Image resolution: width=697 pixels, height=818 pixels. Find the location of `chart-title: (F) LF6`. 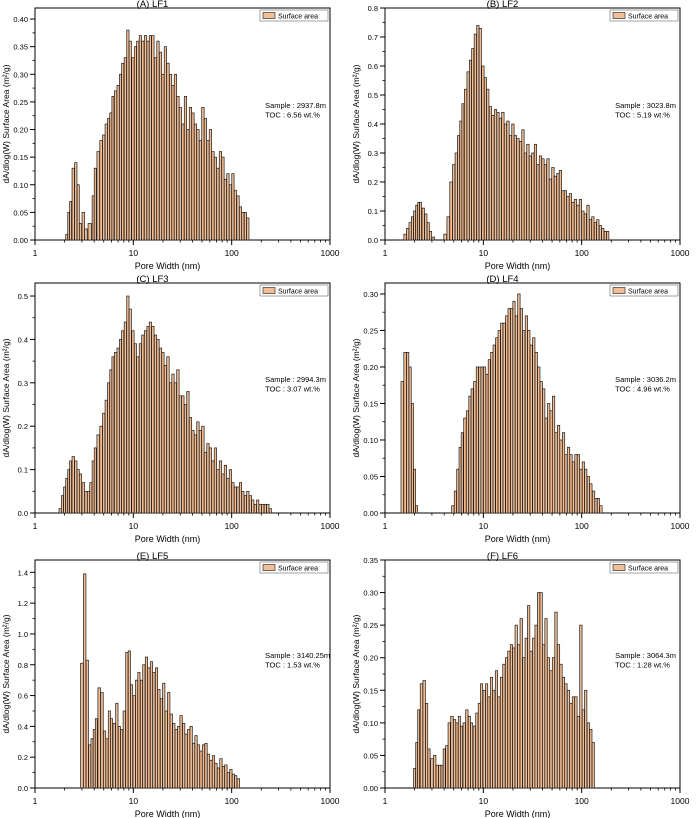

chart-title: (F) LF6 is located at coordinates (502, 556).